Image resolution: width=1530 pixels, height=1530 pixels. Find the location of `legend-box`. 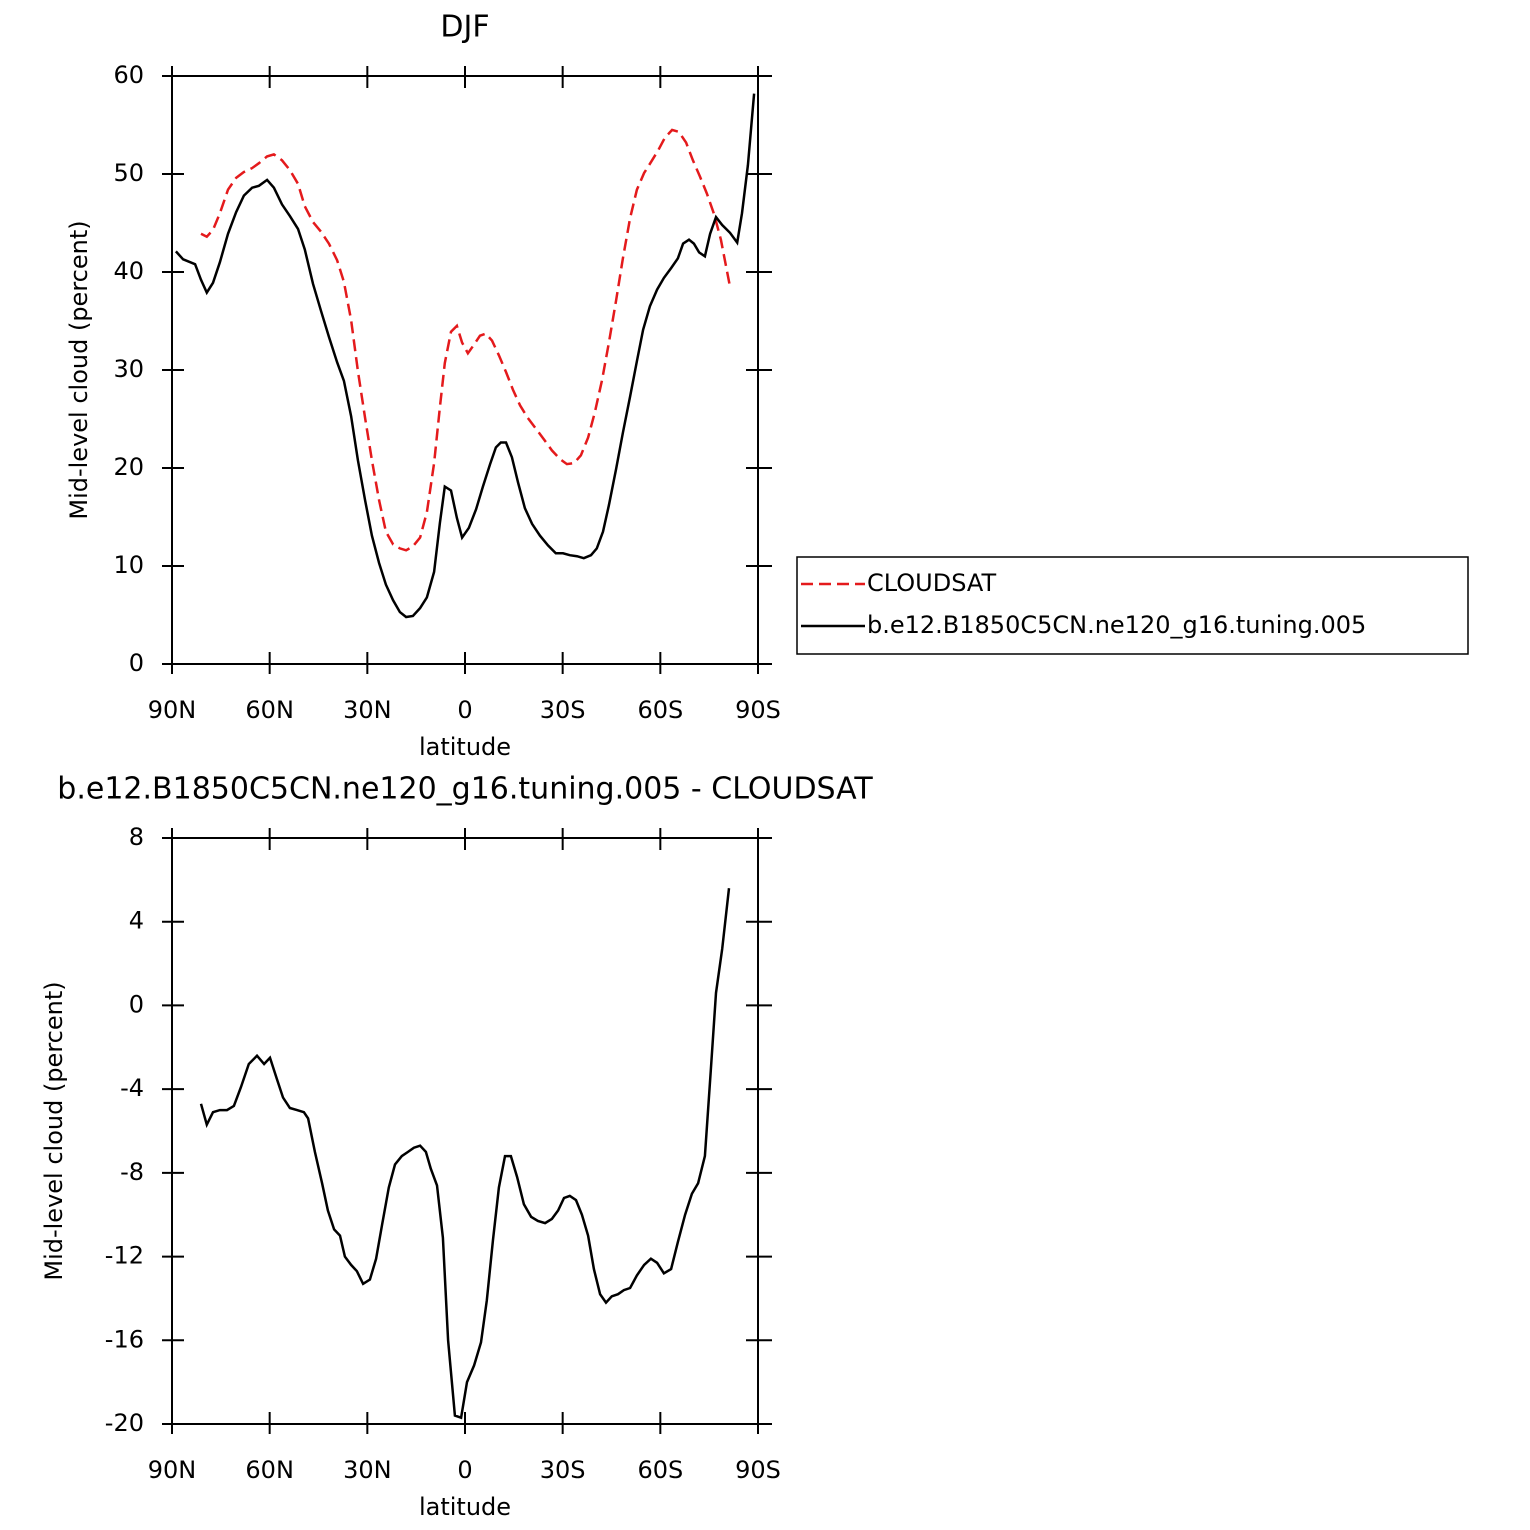

legend-box is located at coordinates (1132, 605).